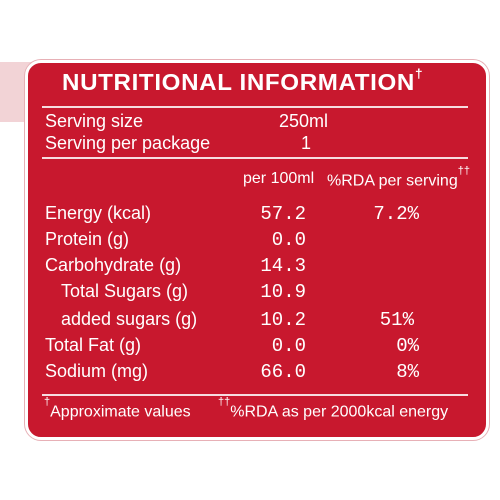  What do you see at coordinates (463, 171) in the screenshot?
I see `column-header-rda-mark: ††` at bounding box center [463, 171].